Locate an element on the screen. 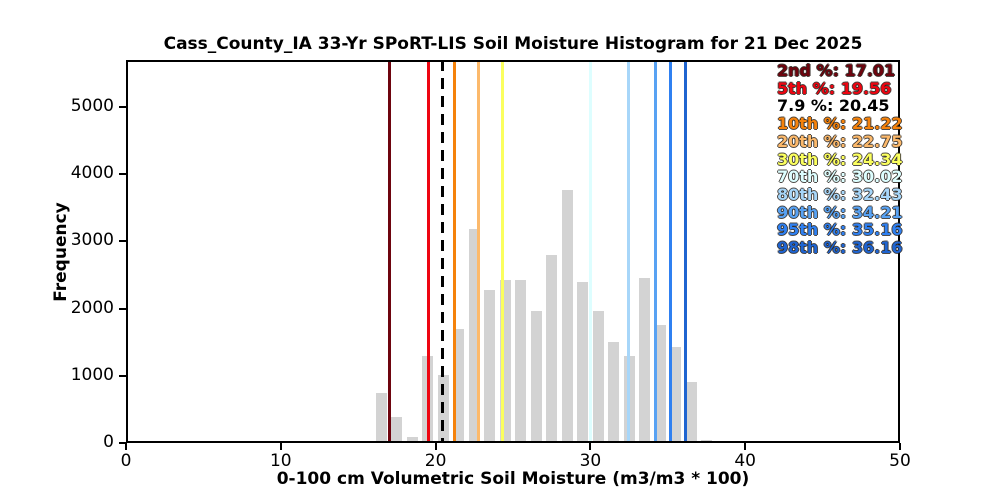 This screenshot has height=500, width=1000. legend-entry-2nd: 2nd %: 17.01 is located at coordinates (836, 70).